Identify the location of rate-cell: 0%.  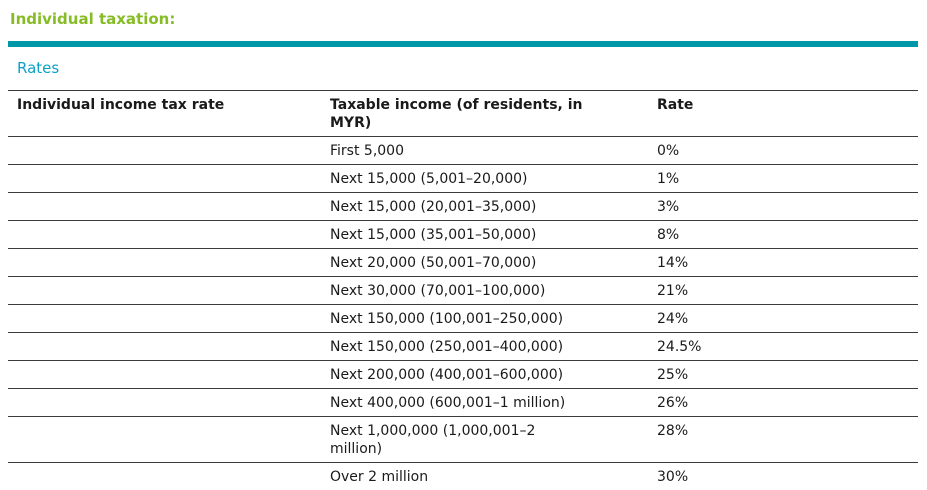
(787, 151).